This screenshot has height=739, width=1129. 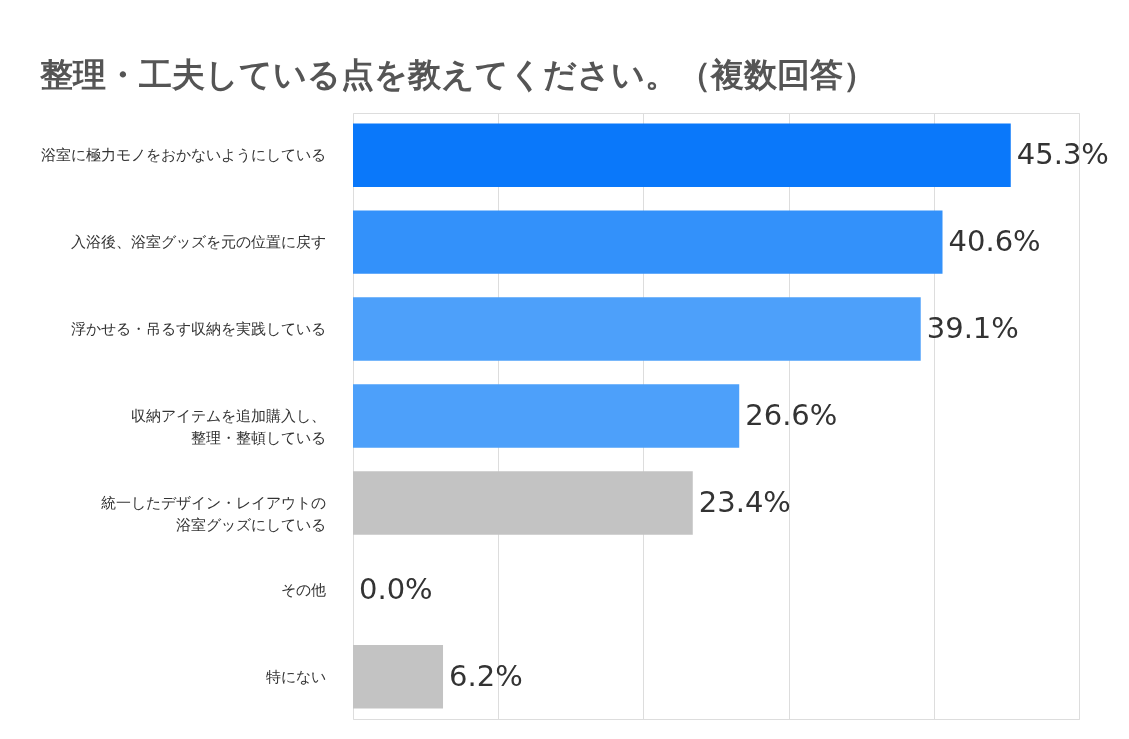 I want to click on y-tick-label: 特にない, so click(x=295, y=676).